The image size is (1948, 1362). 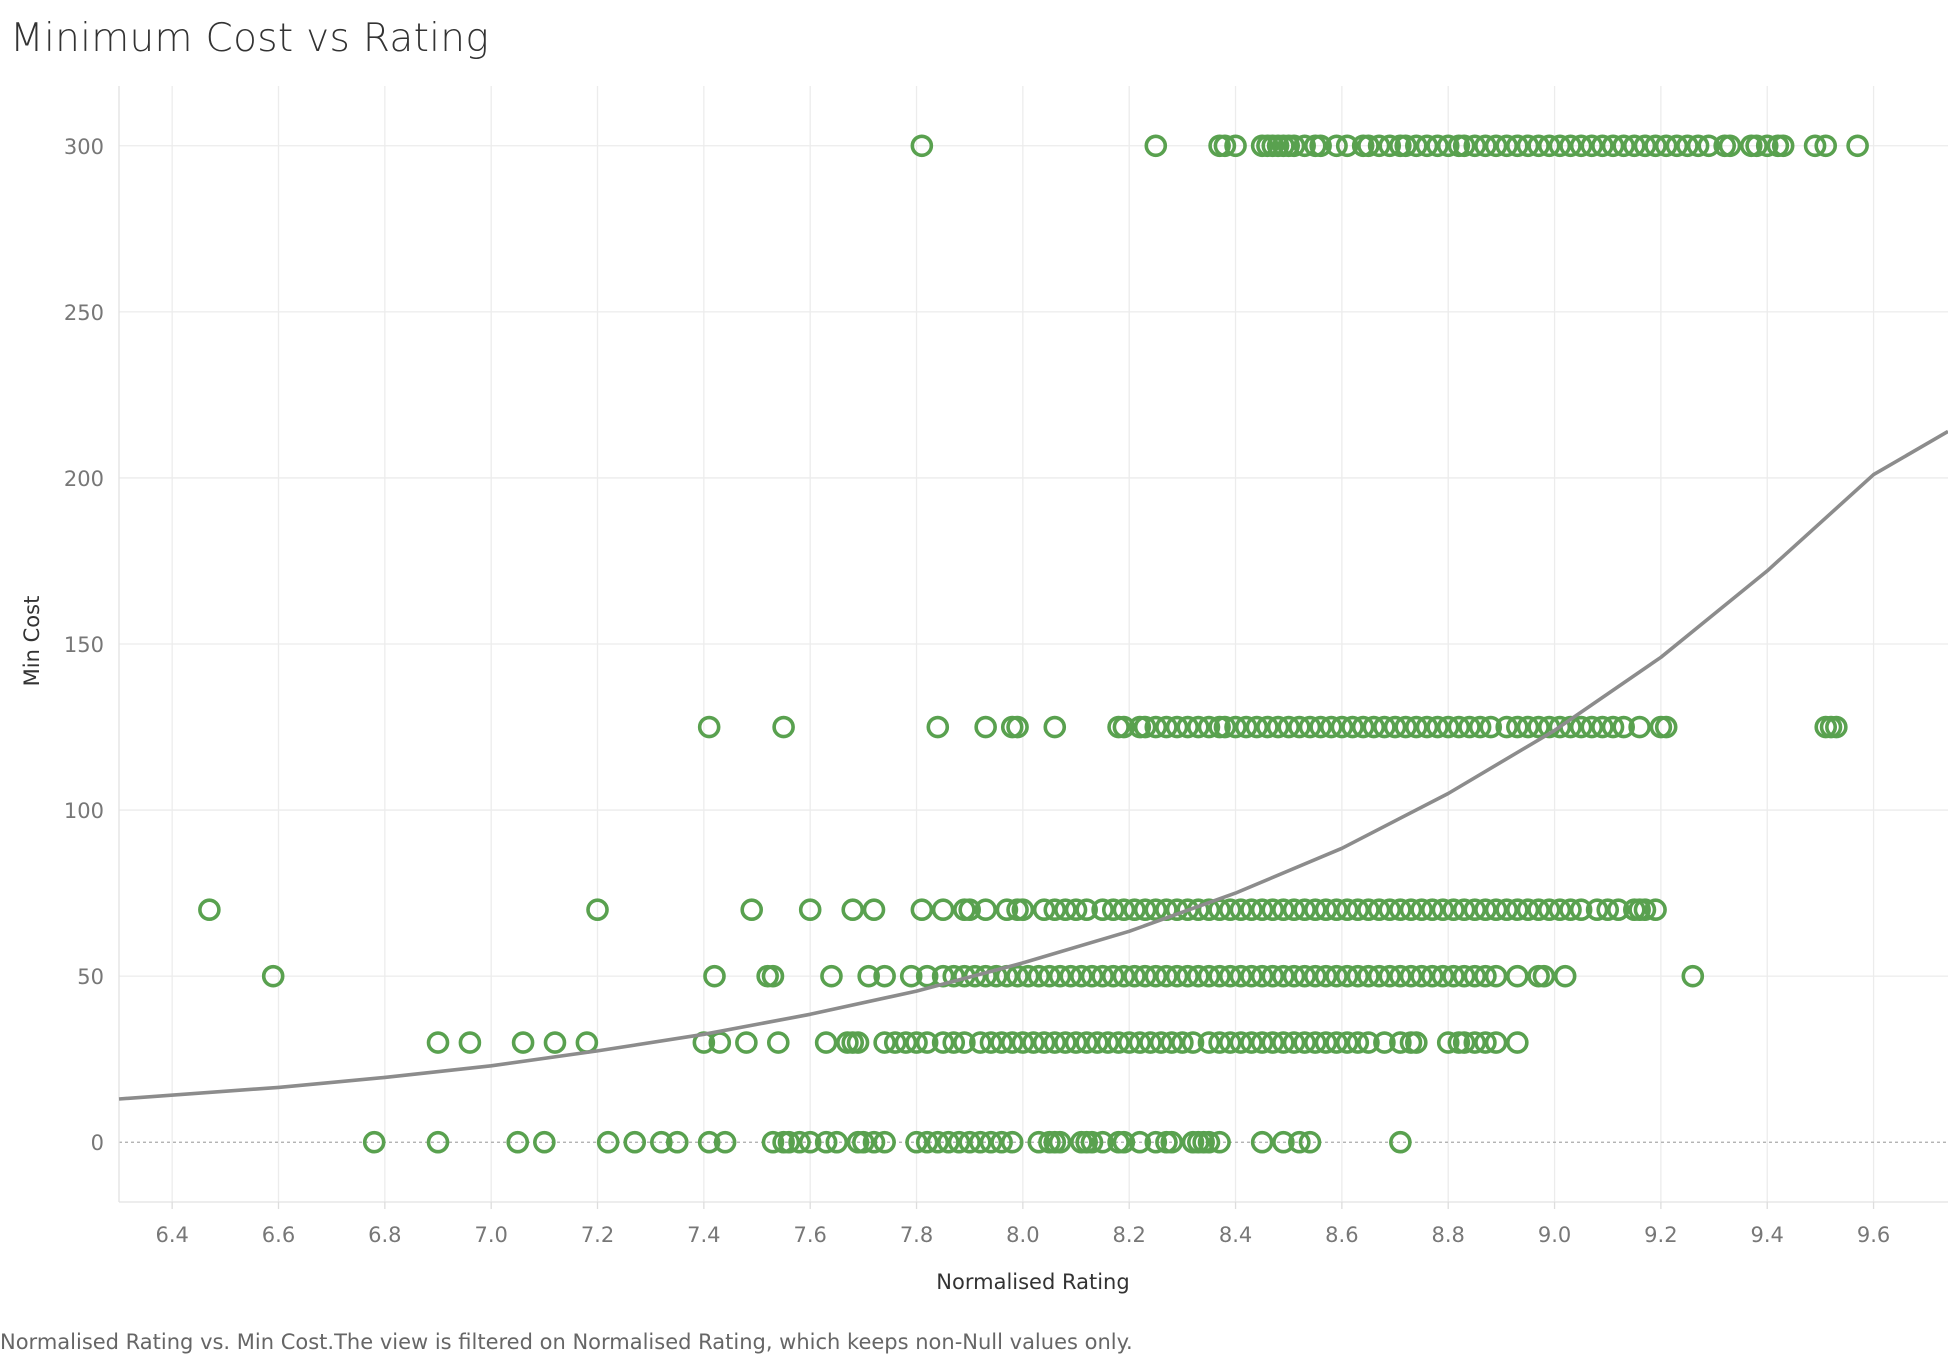 I want to click on x-tick-label: 8.6, so click(x=1341, y=1235).